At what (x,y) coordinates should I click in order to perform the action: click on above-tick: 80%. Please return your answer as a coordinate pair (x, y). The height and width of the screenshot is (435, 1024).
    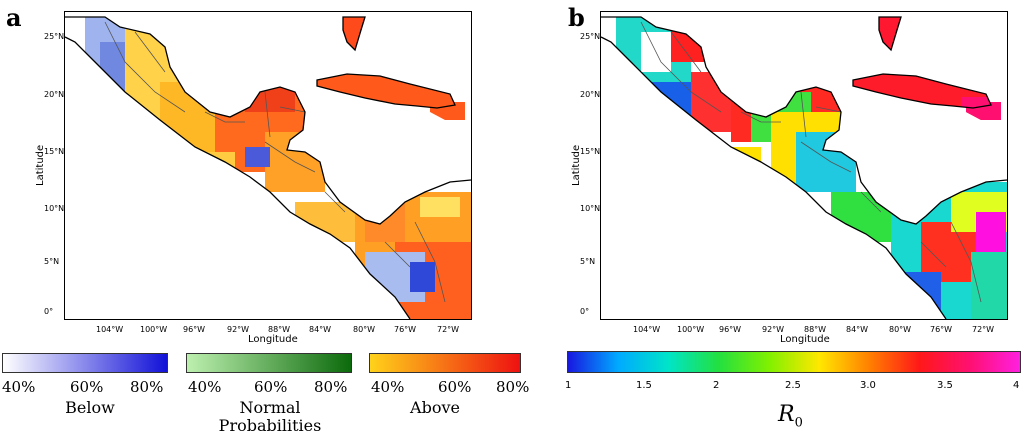
    Looking at the image, I should click on (513, 387).